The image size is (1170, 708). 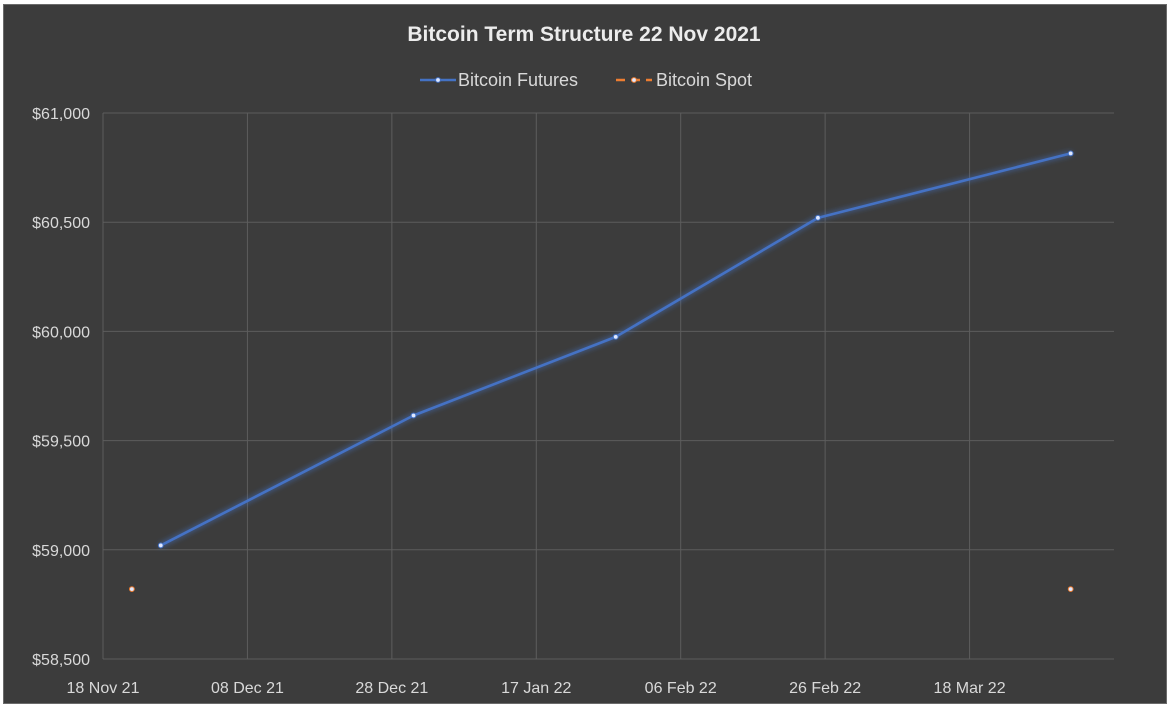 I want to click on legend: Bitcoin Futures Bitcoin Spot, so click(x=586, y=80).